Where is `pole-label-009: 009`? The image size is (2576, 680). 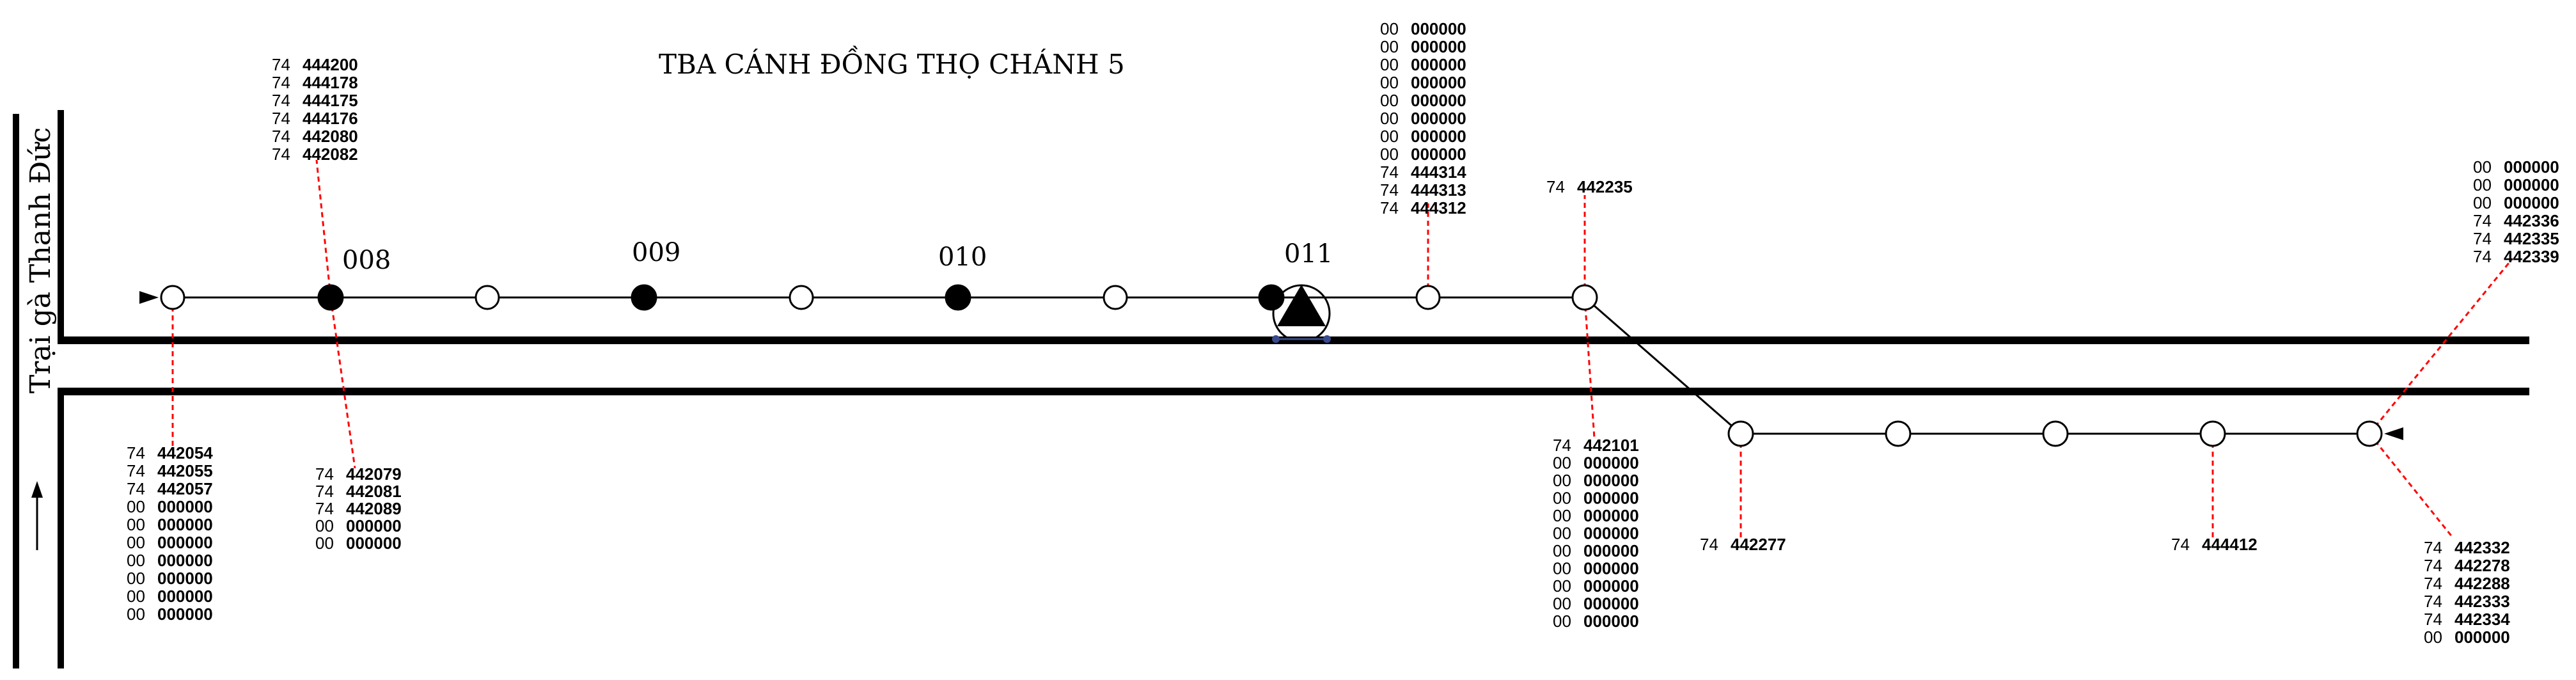 pole-label-009: 009 is located at coordinates (656, 252).